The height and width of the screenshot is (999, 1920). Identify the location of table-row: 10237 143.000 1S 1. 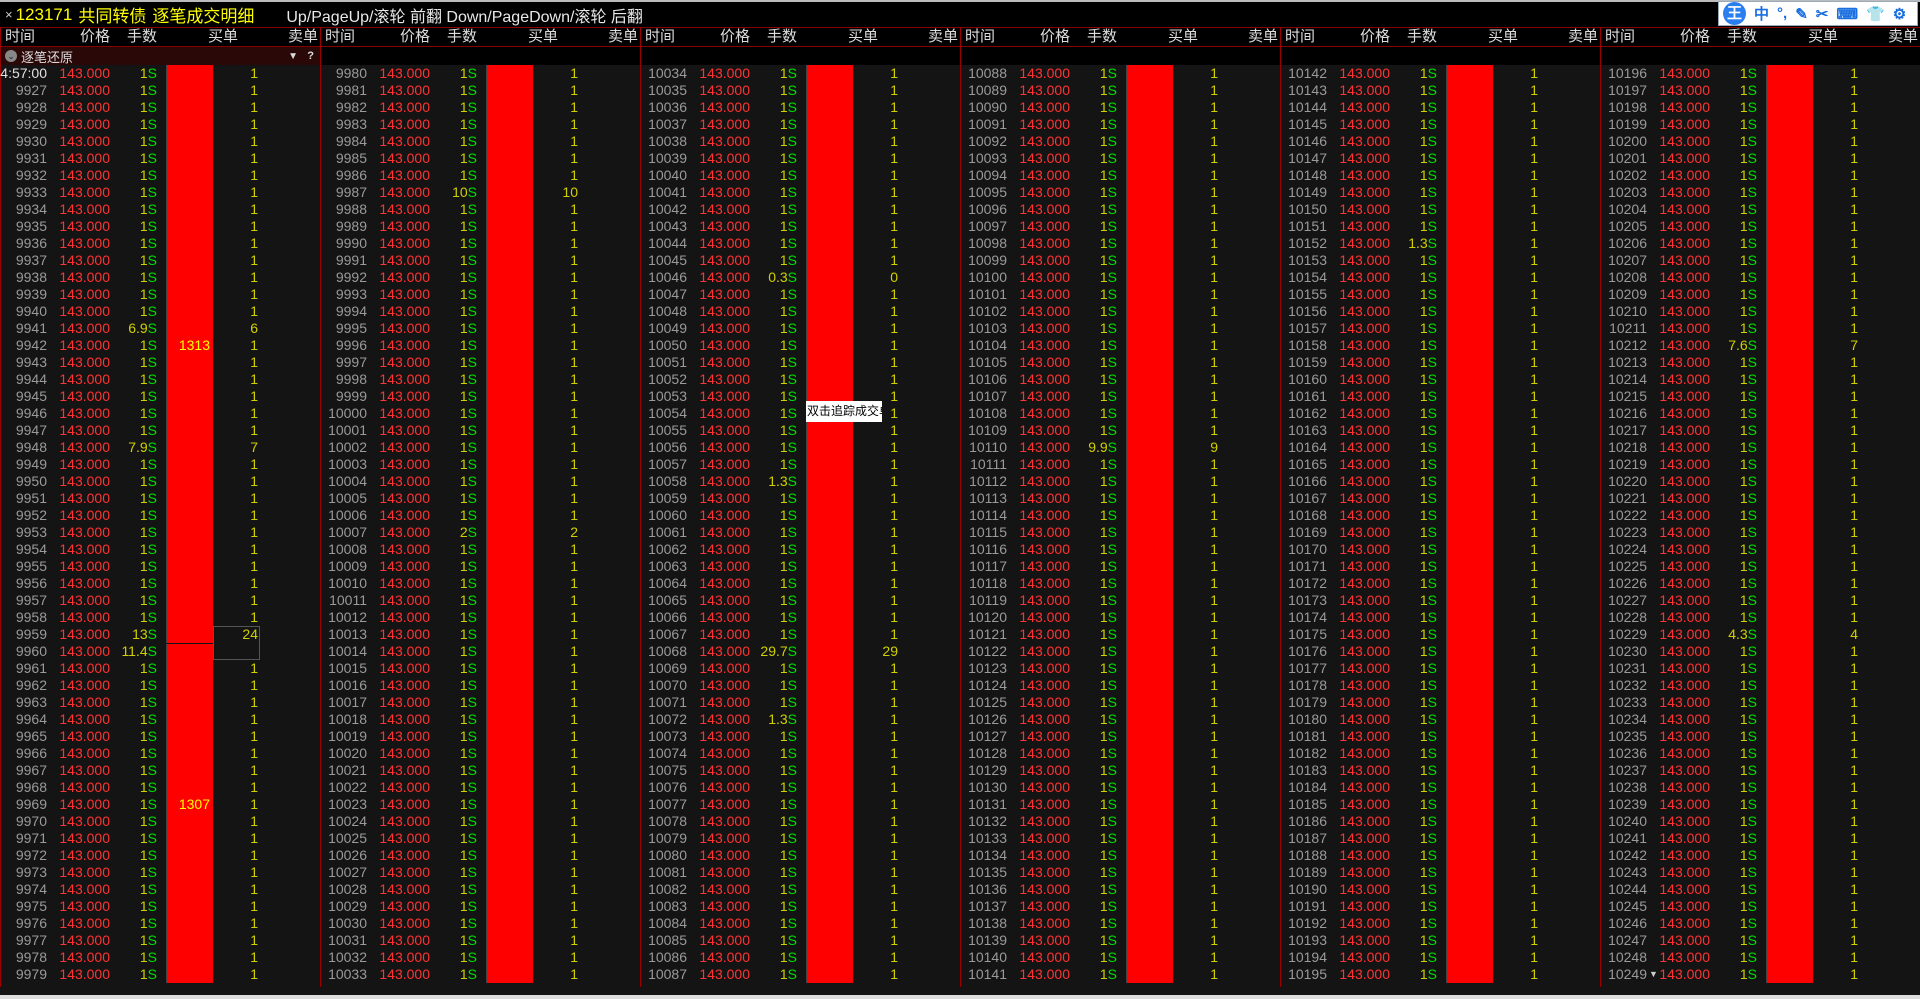
(1760, 770).